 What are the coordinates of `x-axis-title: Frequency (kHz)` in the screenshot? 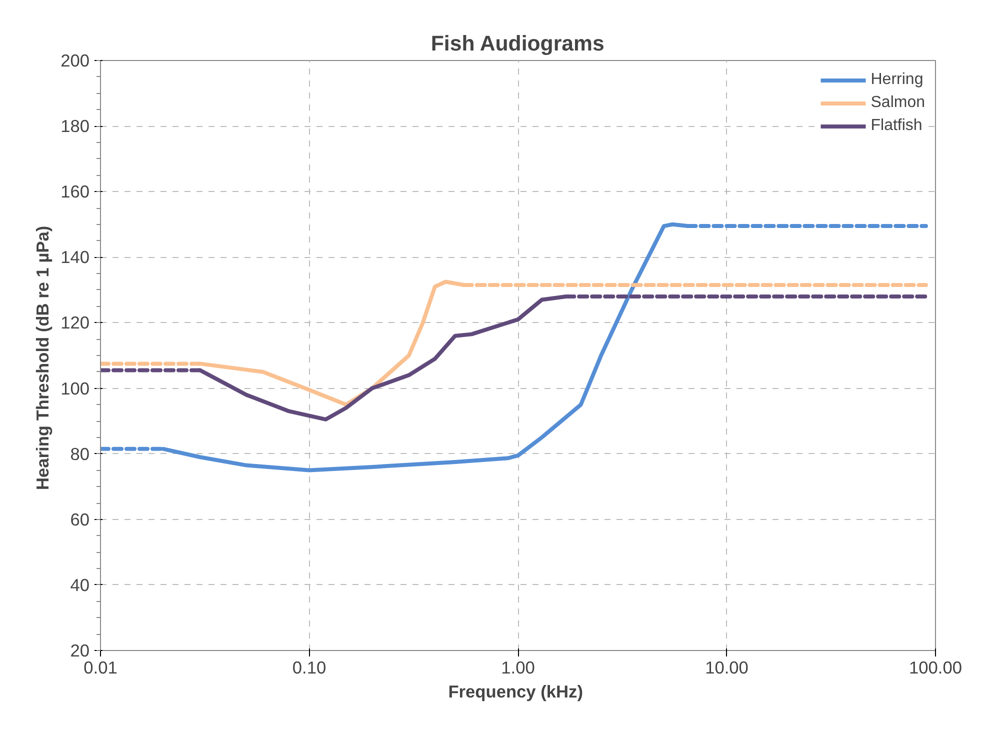 It's located at (516, 692).